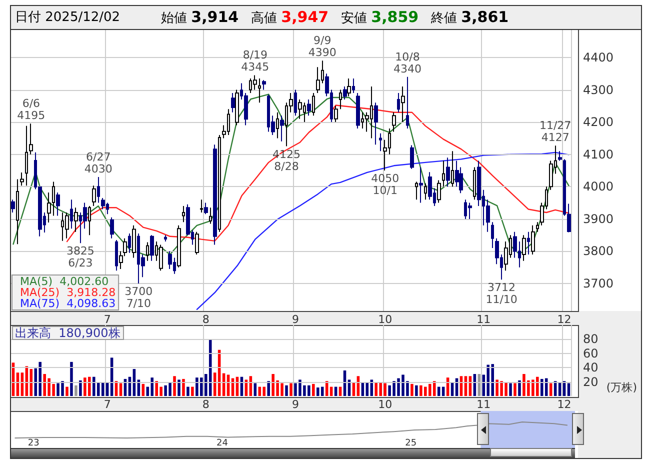 The image size is (653, 470). Describe the element at coordinates (598, 251) in the screenshot. I see `y-tick-label: 3800` at that location.